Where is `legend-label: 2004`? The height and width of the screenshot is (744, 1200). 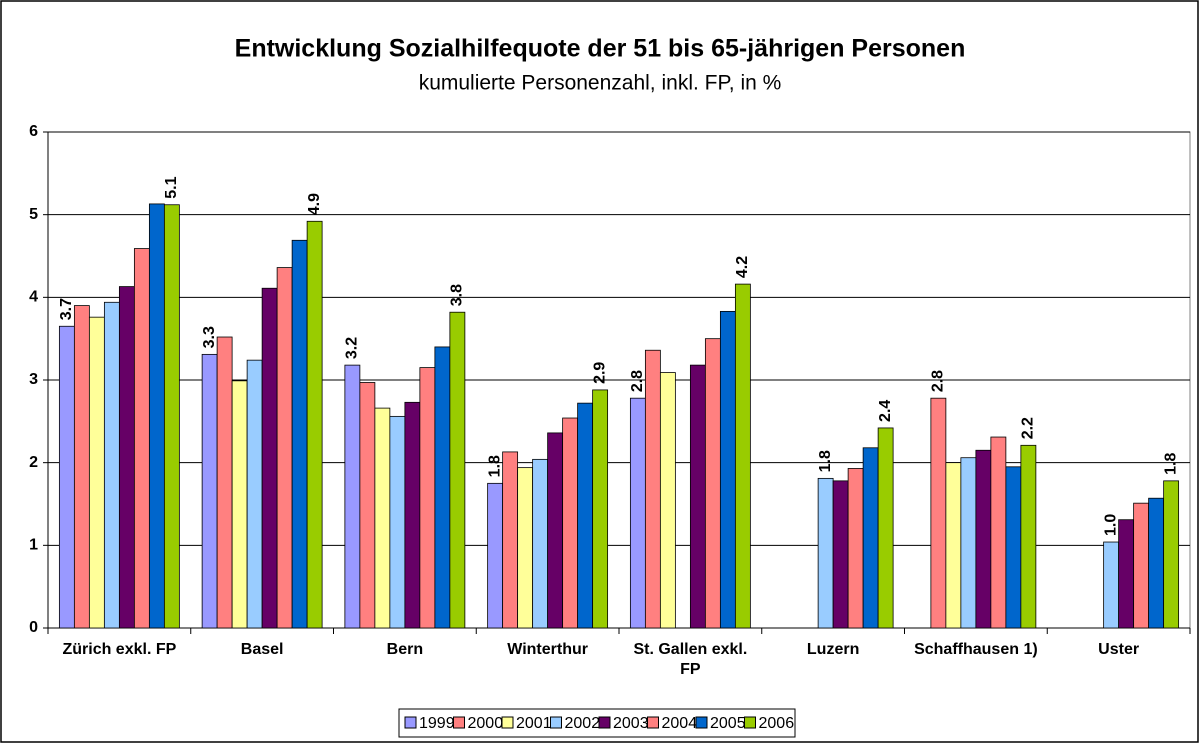
legend-label: 2004 is located at coordinates (680, 723).